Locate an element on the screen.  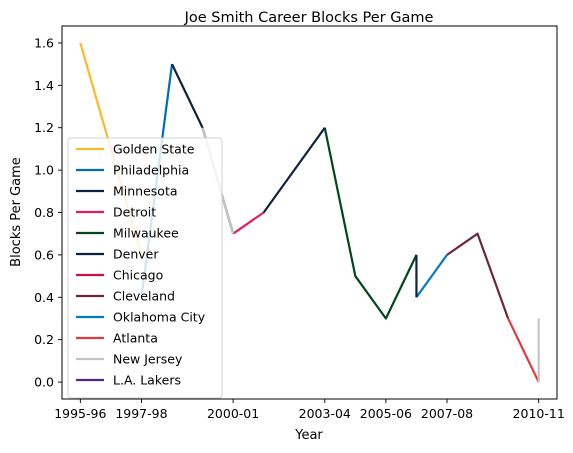
legend-label-detroit: Detroit is located at coordinates (134, 212).